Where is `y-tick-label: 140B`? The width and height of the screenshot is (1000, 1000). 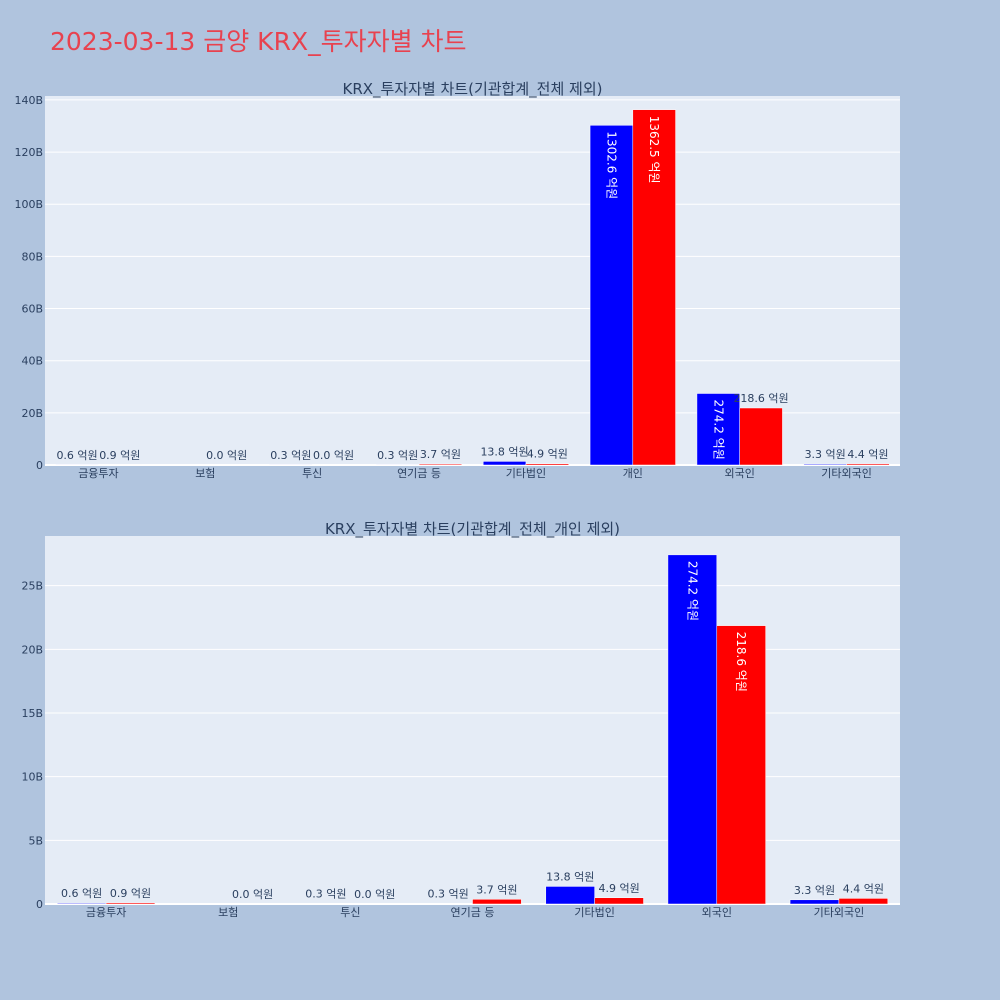 y-tick-label: 140B is located at coordinates (28, 100).